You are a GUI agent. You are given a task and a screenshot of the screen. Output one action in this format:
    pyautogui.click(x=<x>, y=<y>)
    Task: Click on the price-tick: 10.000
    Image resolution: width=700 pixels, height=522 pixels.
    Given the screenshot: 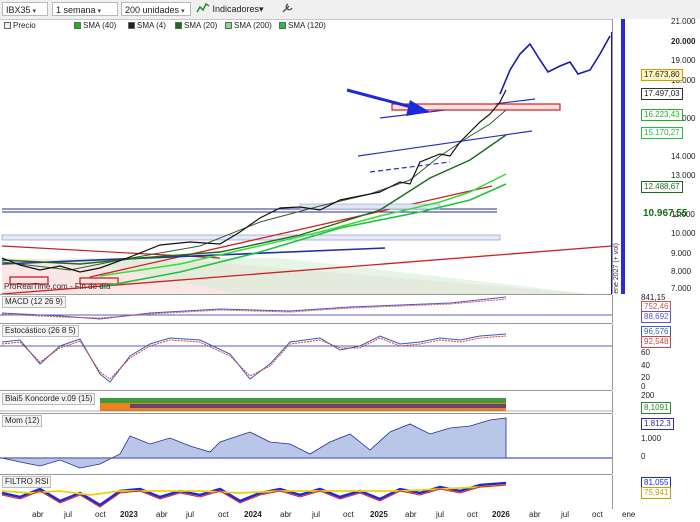 What is the action you would take?
    pyautogui.click(x=683, y=233)
    